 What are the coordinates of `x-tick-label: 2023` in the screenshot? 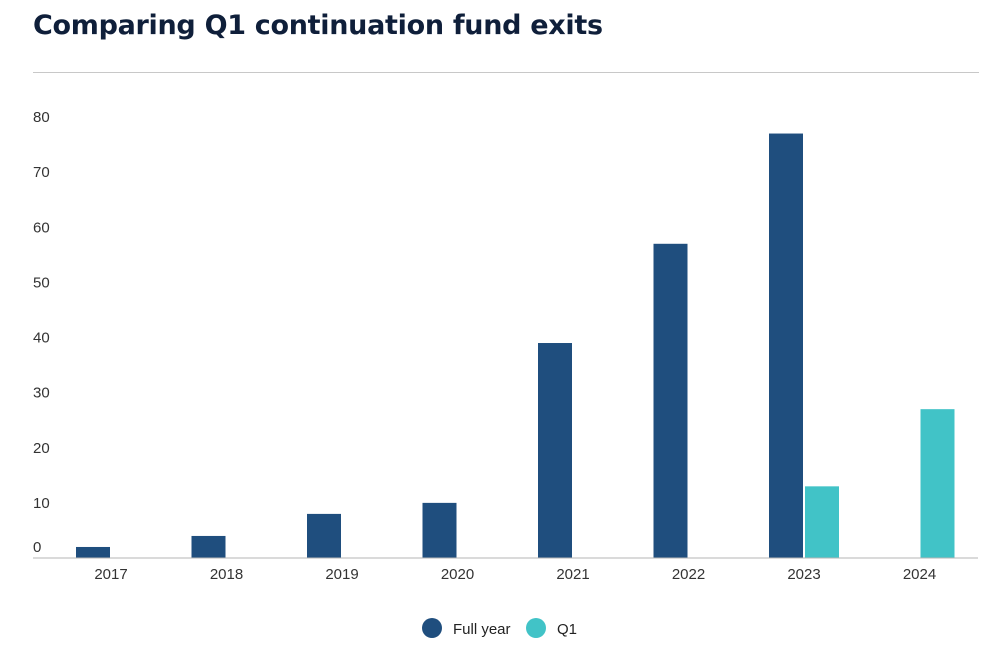 It's located at (803, 574).